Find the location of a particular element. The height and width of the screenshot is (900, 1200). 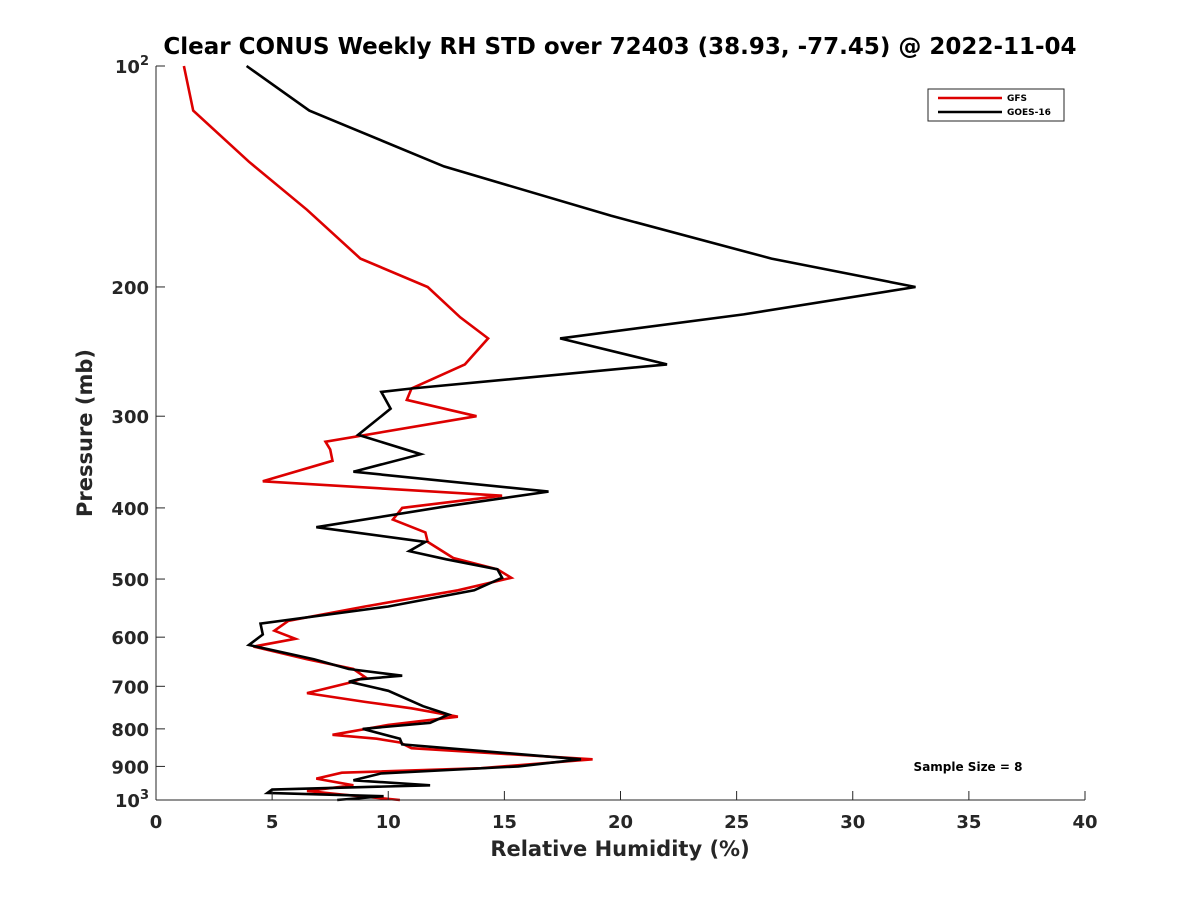

legend: GFS GOES-16 is located at coordinates (996, 105).